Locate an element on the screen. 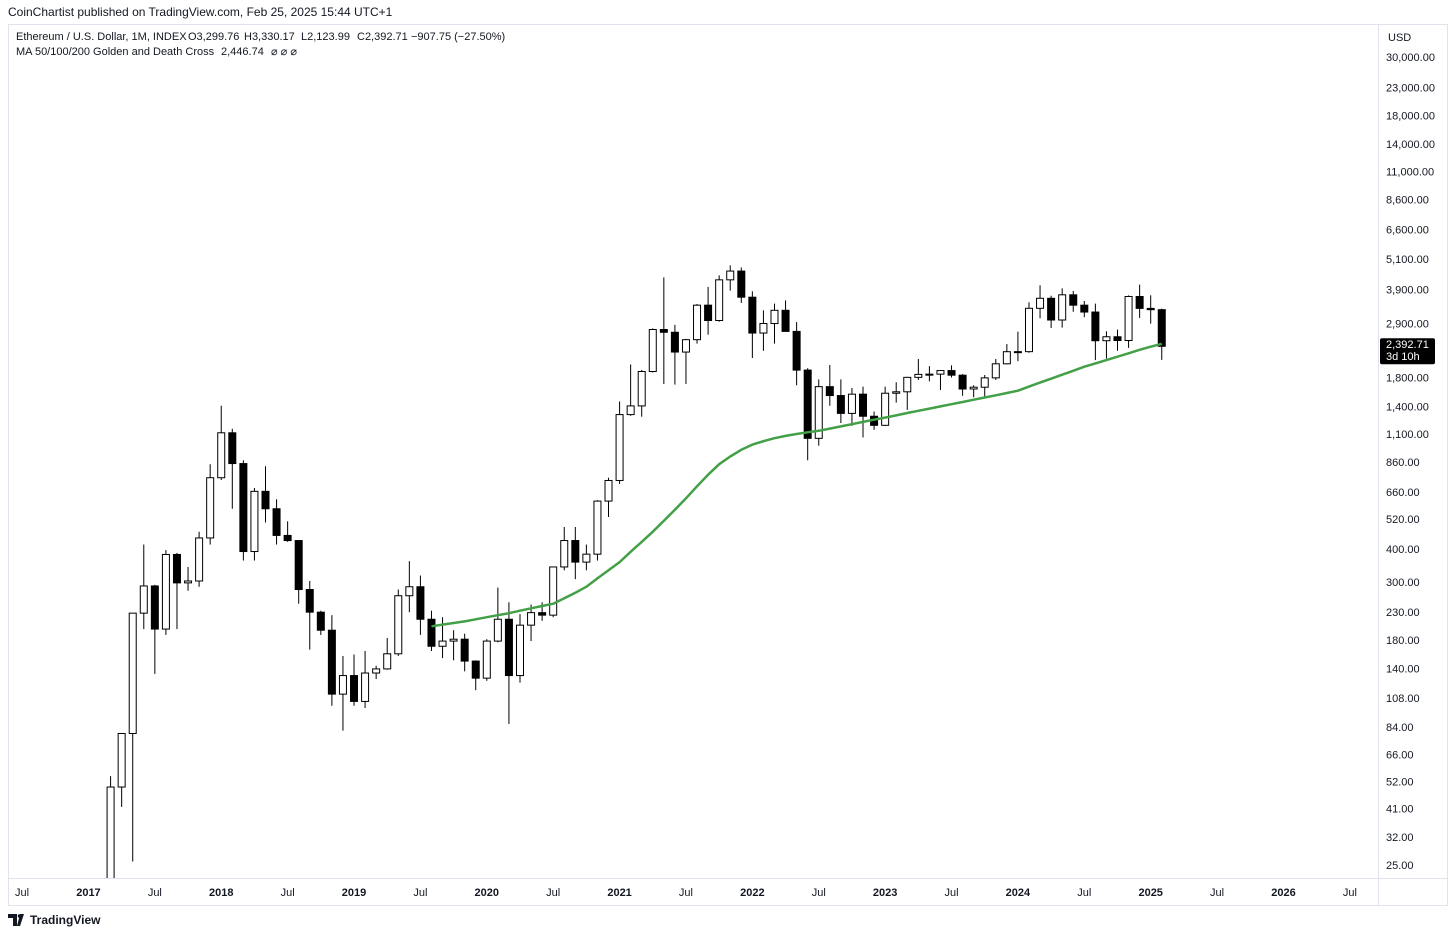 The height and width of the screenshot is (936, 1456). x-tick-label: 2026 is located at coordinates (1283, 893).